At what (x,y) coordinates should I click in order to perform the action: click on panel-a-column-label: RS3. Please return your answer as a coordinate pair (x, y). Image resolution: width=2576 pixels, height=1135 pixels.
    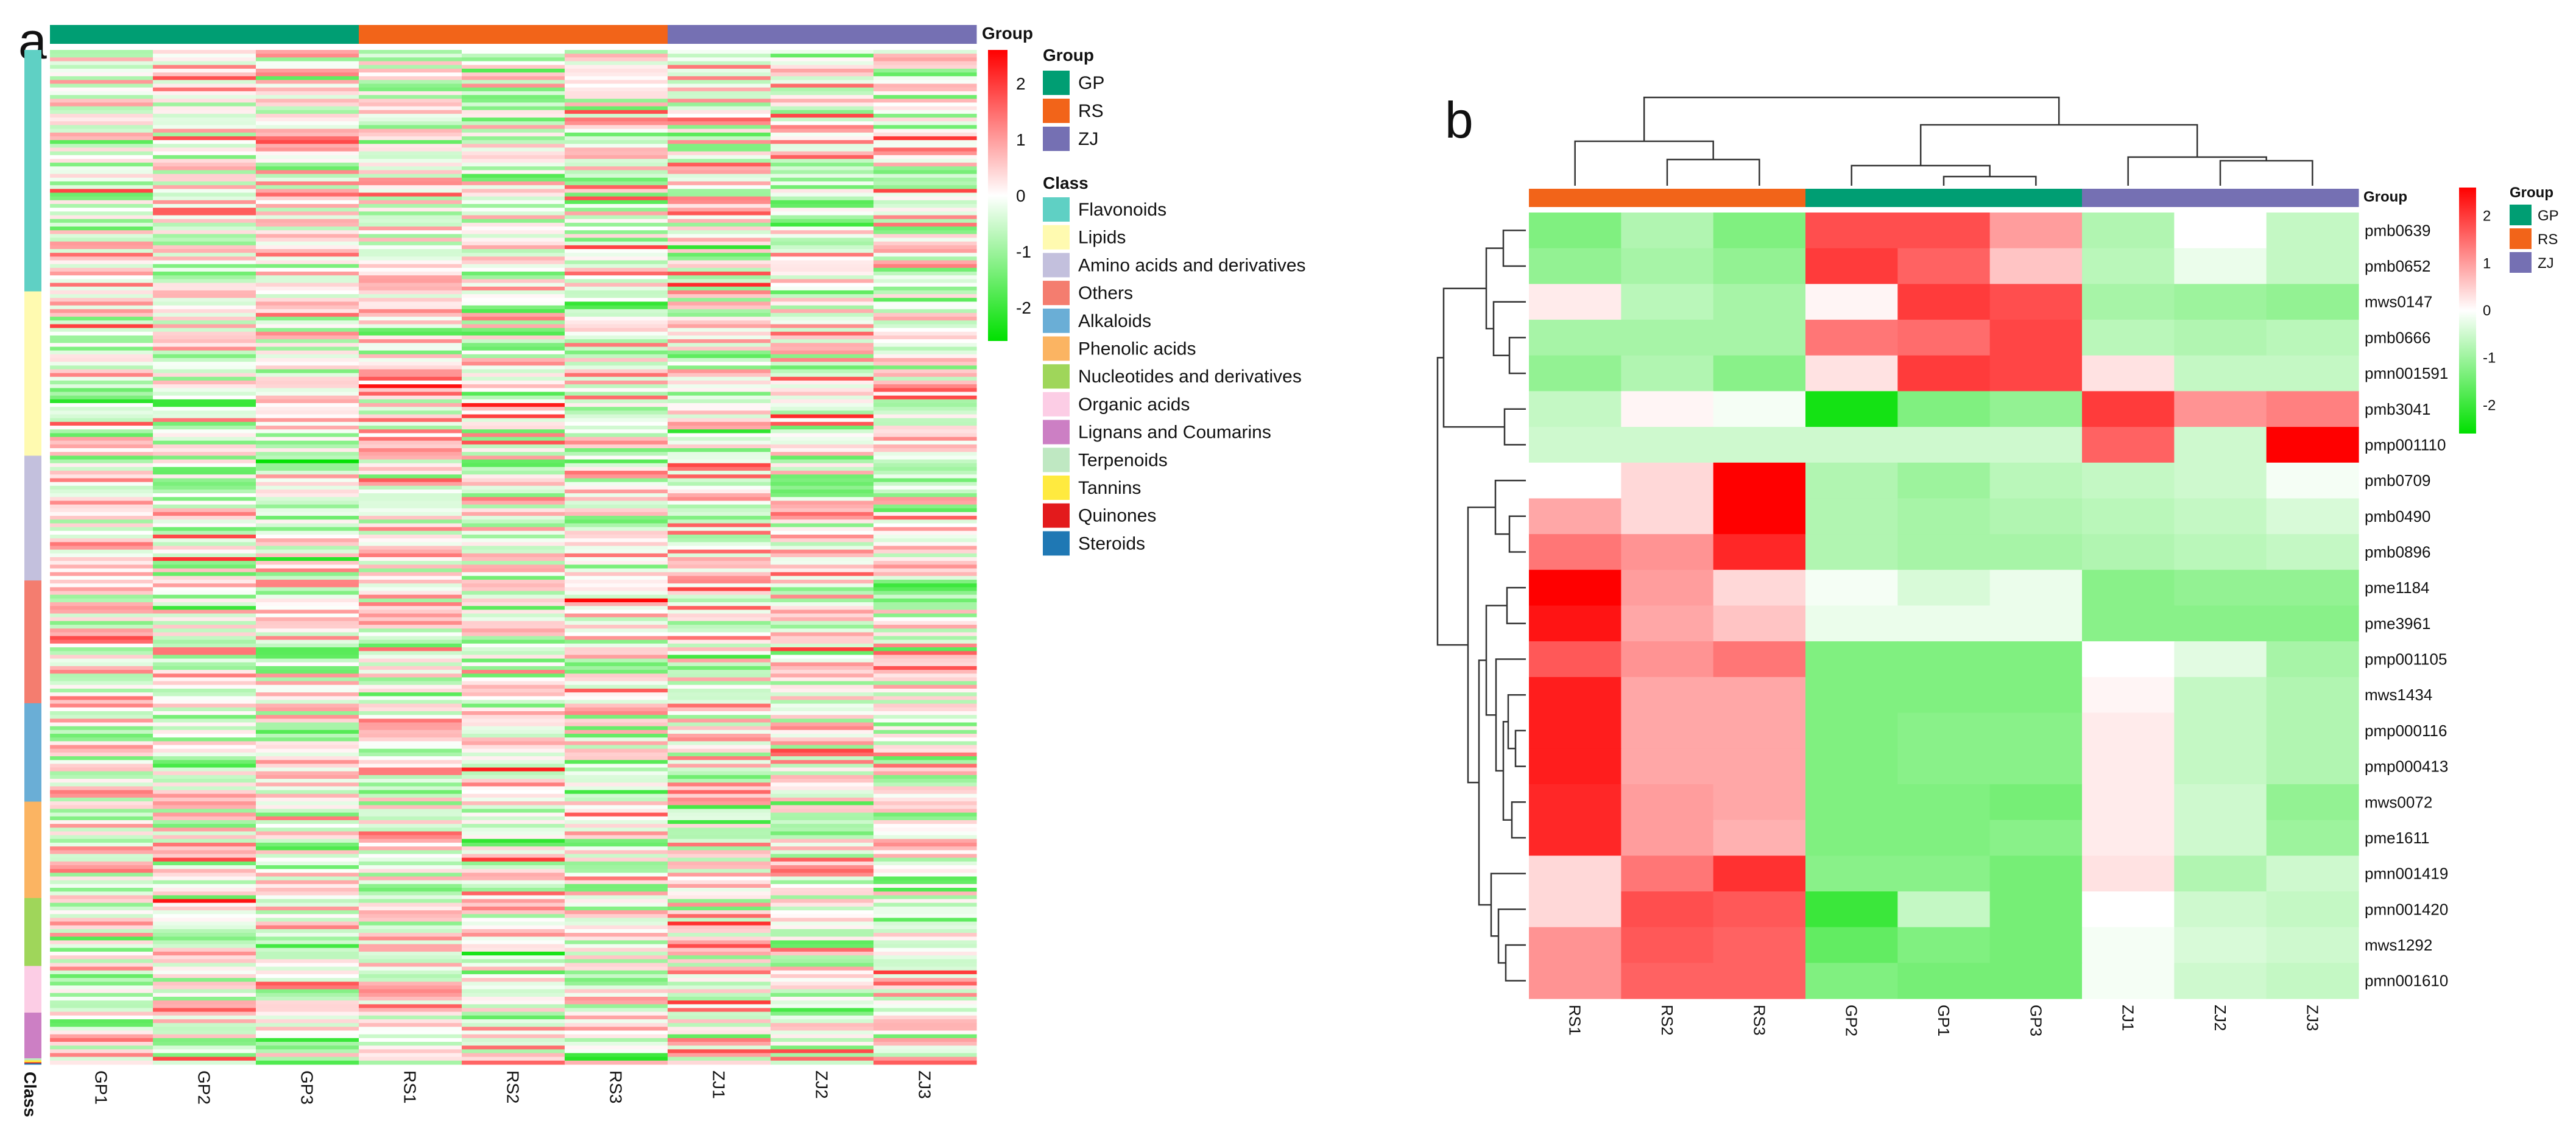
    Looking at the image, I should click on (616, 1086).